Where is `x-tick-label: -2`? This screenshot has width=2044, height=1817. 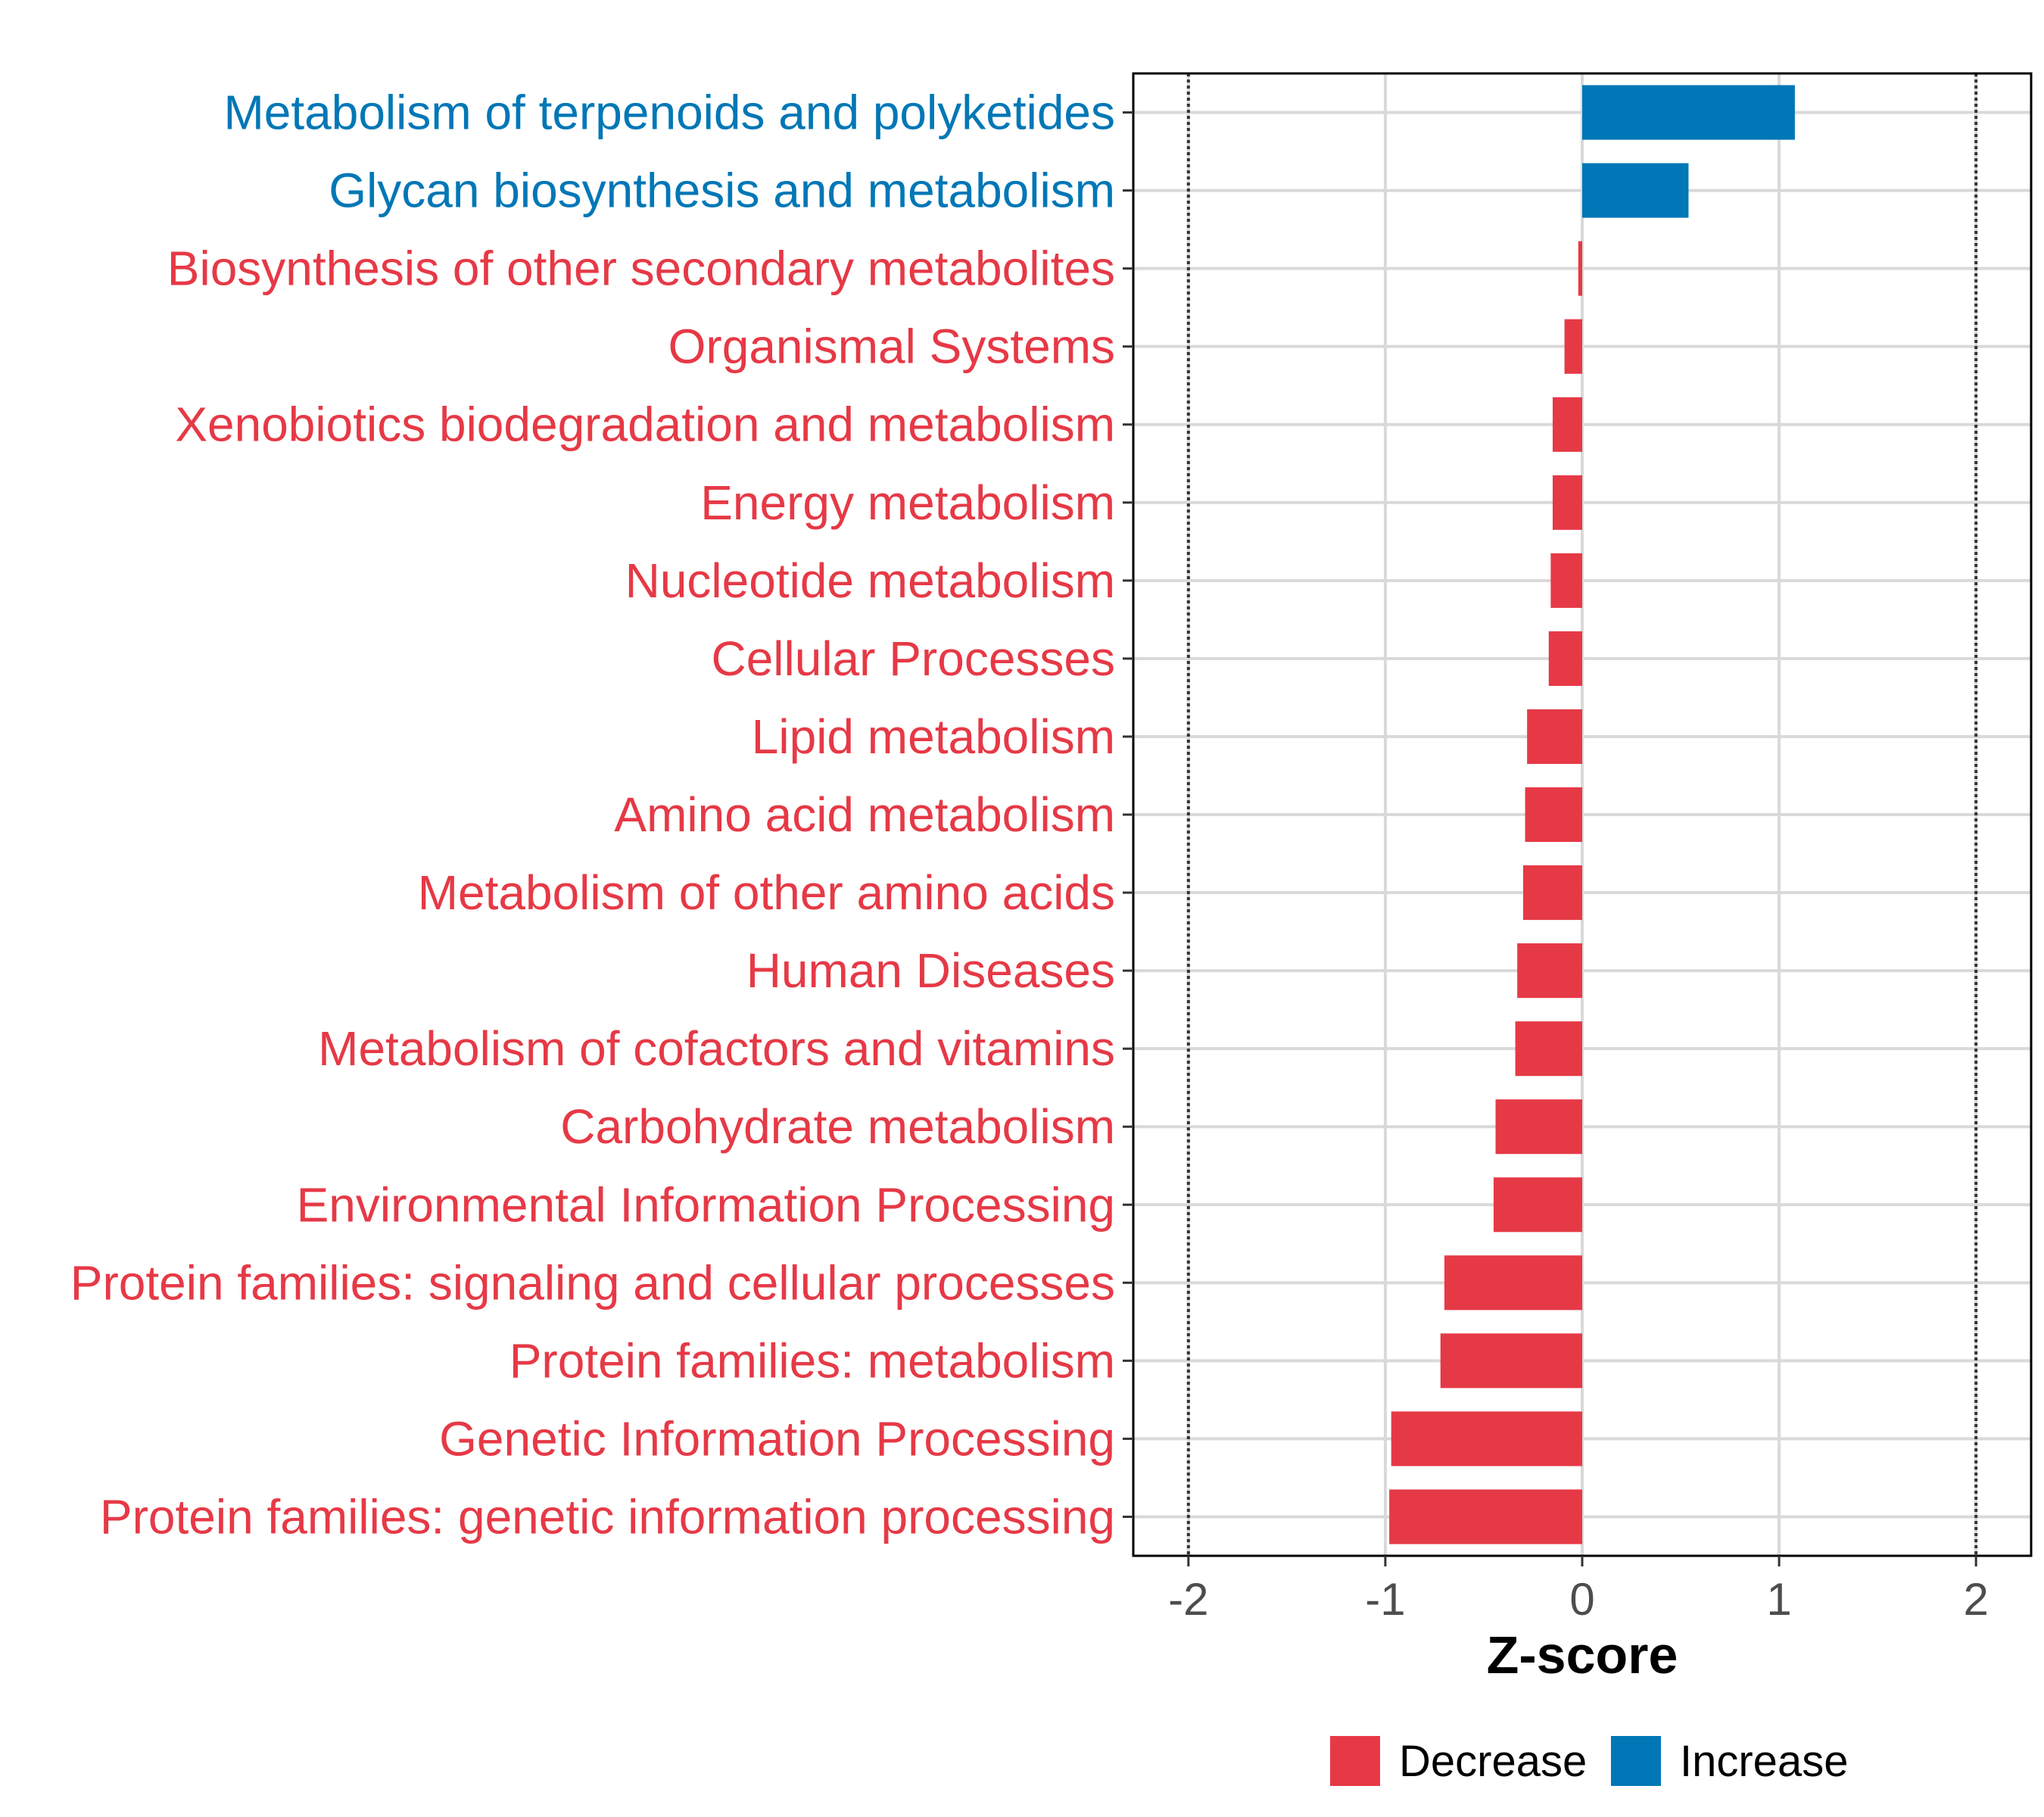
x-tick-label: -2 is located at coordinates (1188, 1599).